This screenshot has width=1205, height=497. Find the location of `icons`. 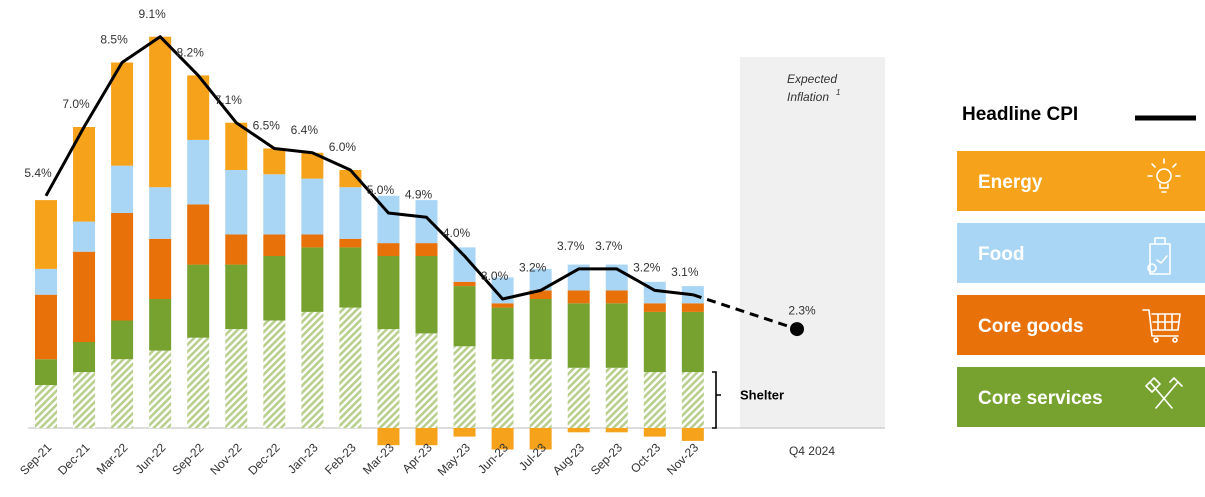

icons is located at coordinates (1162, 283).